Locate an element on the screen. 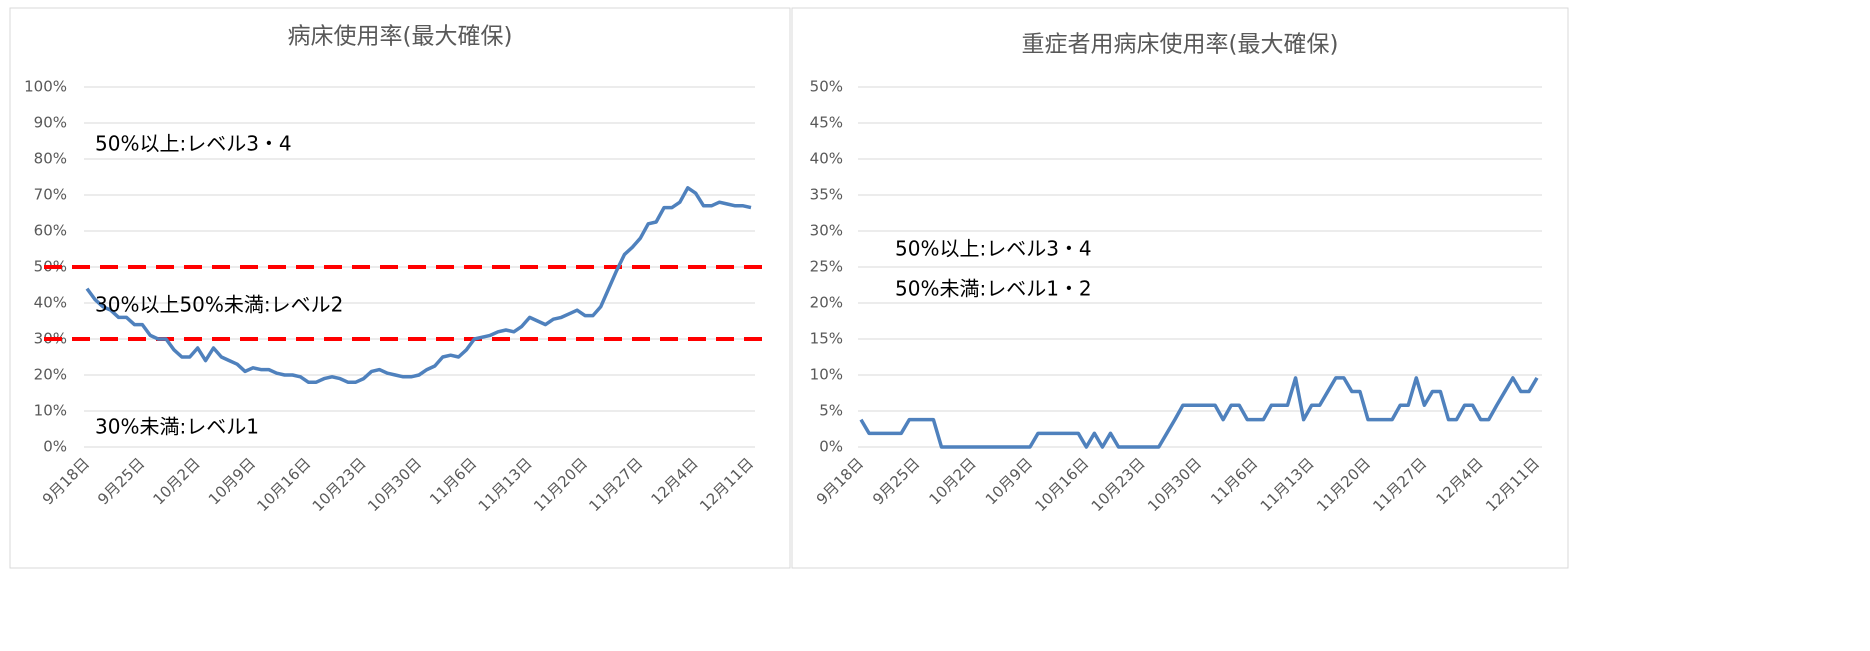  annotation: 30%未満:レベル1 is located at coordinates (177, 427).